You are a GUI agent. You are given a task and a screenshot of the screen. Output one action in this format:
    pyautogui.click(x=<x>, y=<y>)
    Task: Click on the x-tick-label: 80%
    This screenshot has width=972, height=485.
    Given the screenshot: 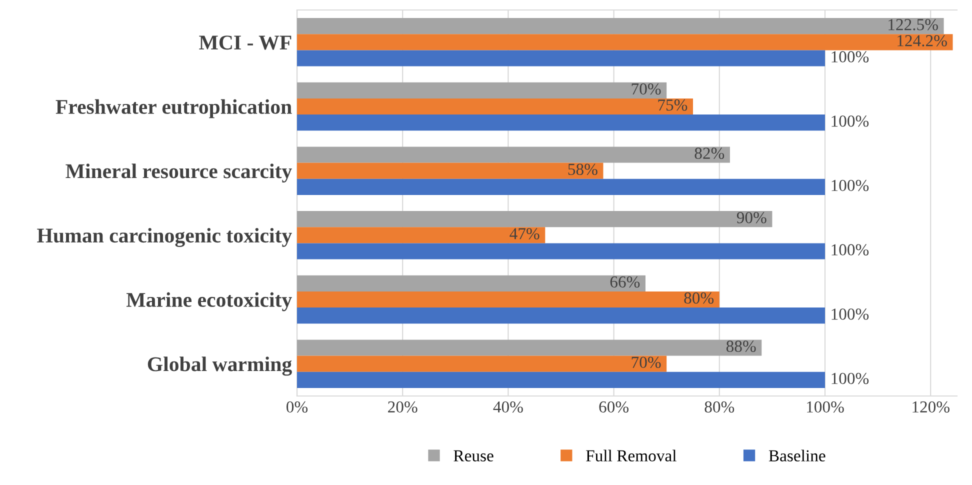 What is the action you would take?
    pyautogui.click(x=719, y=407)
    